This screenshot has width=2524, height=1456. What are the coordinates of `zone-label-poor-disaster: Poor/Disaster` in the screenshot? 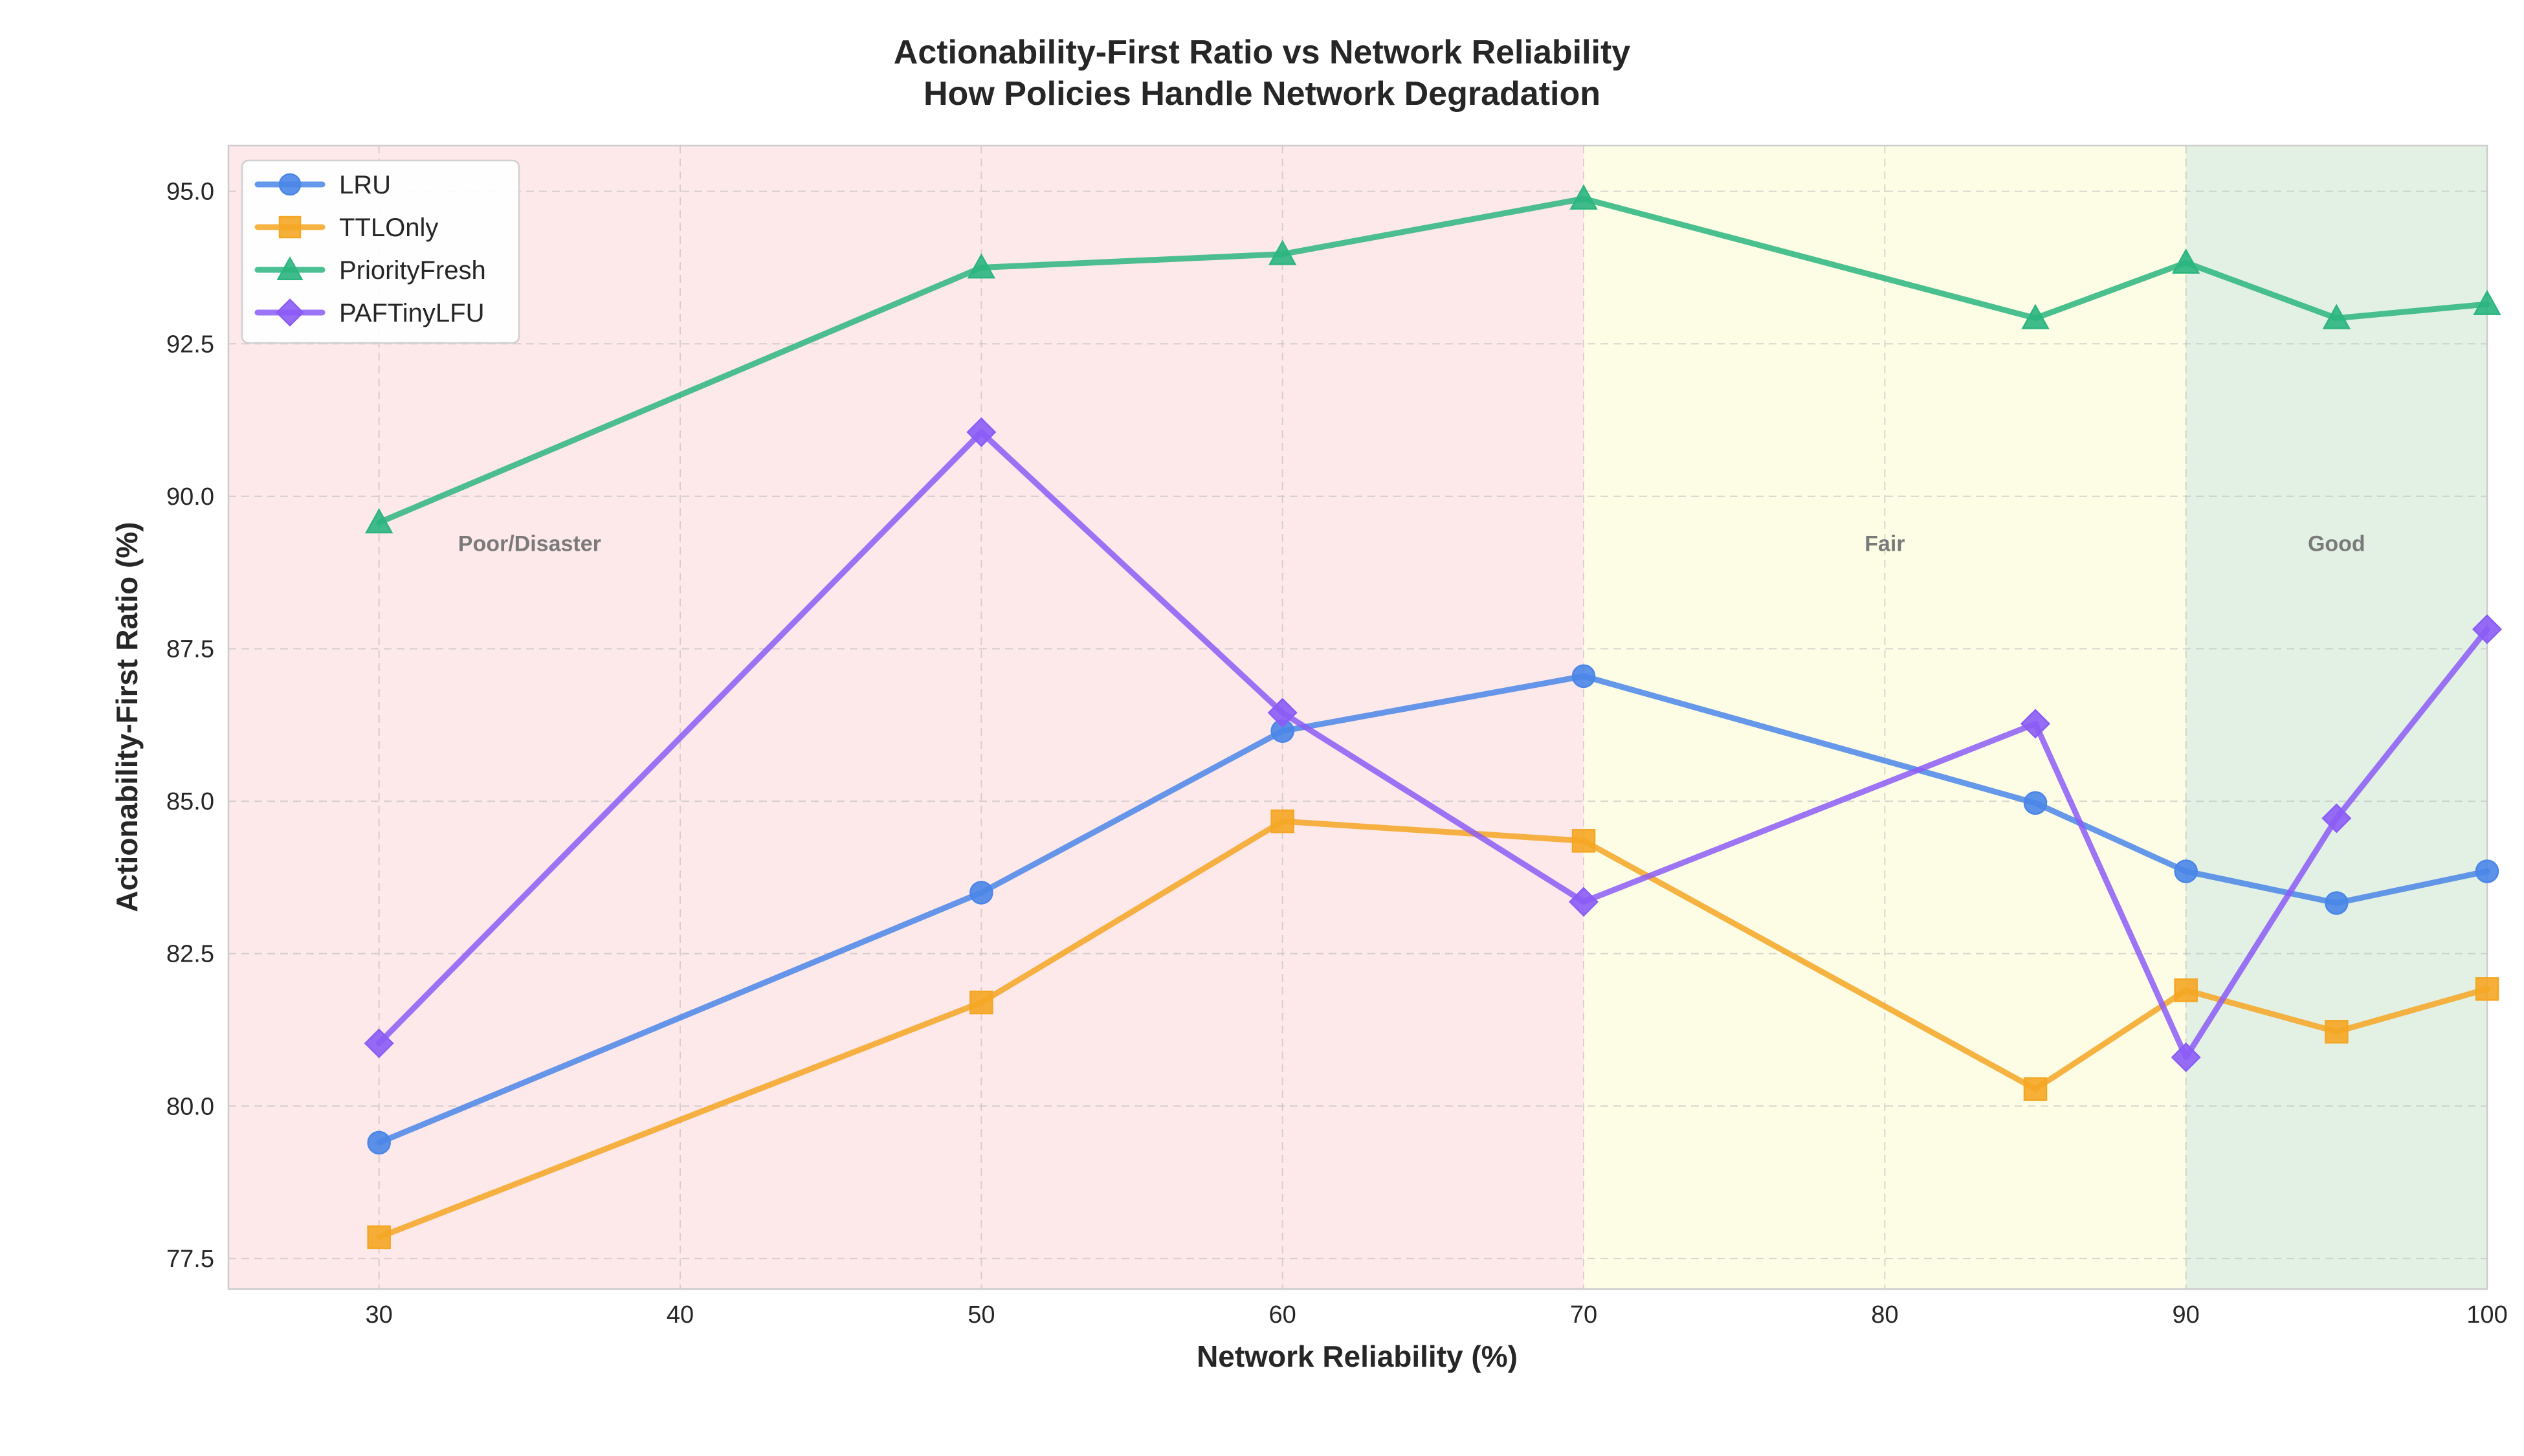 It's located at (529, 544).